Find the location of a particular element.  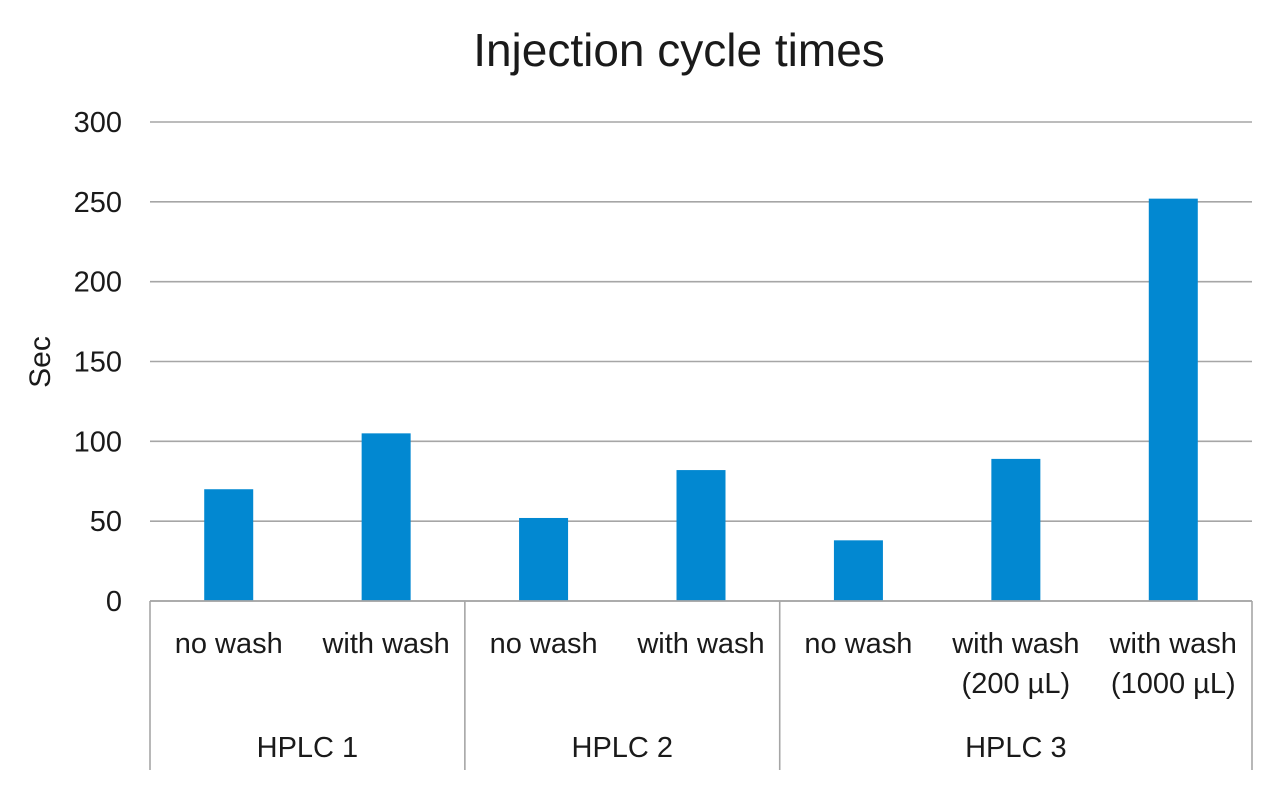

group-label: HPLC 3 is located at coordinates (1016, 748).